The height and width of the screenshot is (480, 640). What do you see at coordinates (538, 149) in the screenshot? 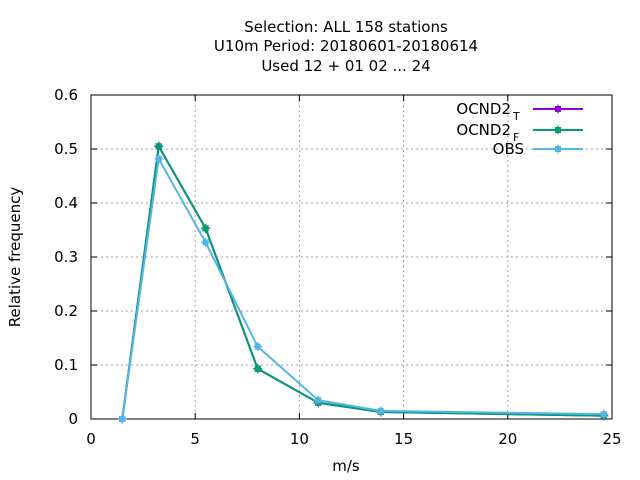
I see `legend-entry: OBS` at bounding box center [538, 149].